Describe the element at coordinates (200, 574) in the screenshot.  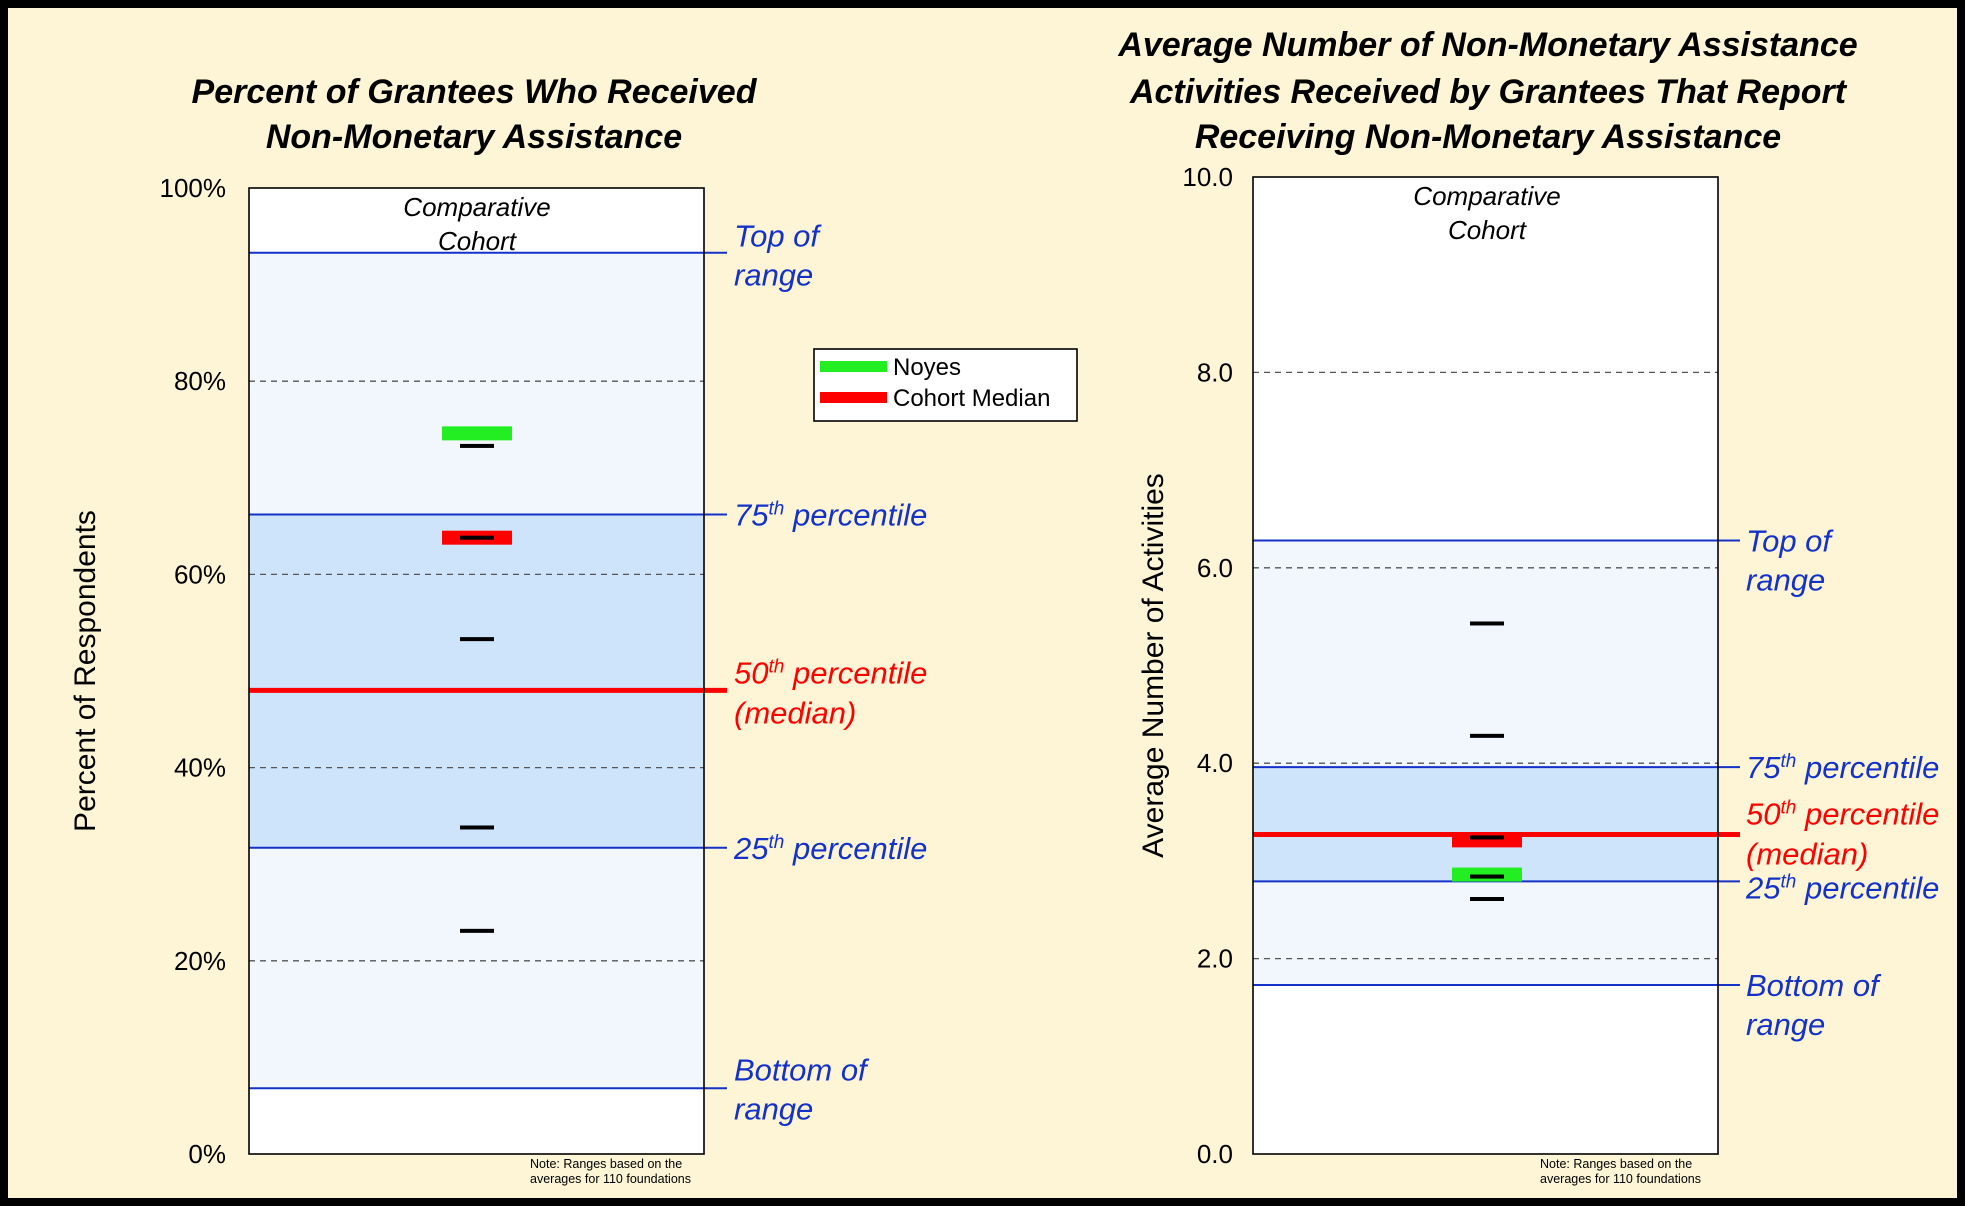
I see `y-tick-label: 60%` at that location.